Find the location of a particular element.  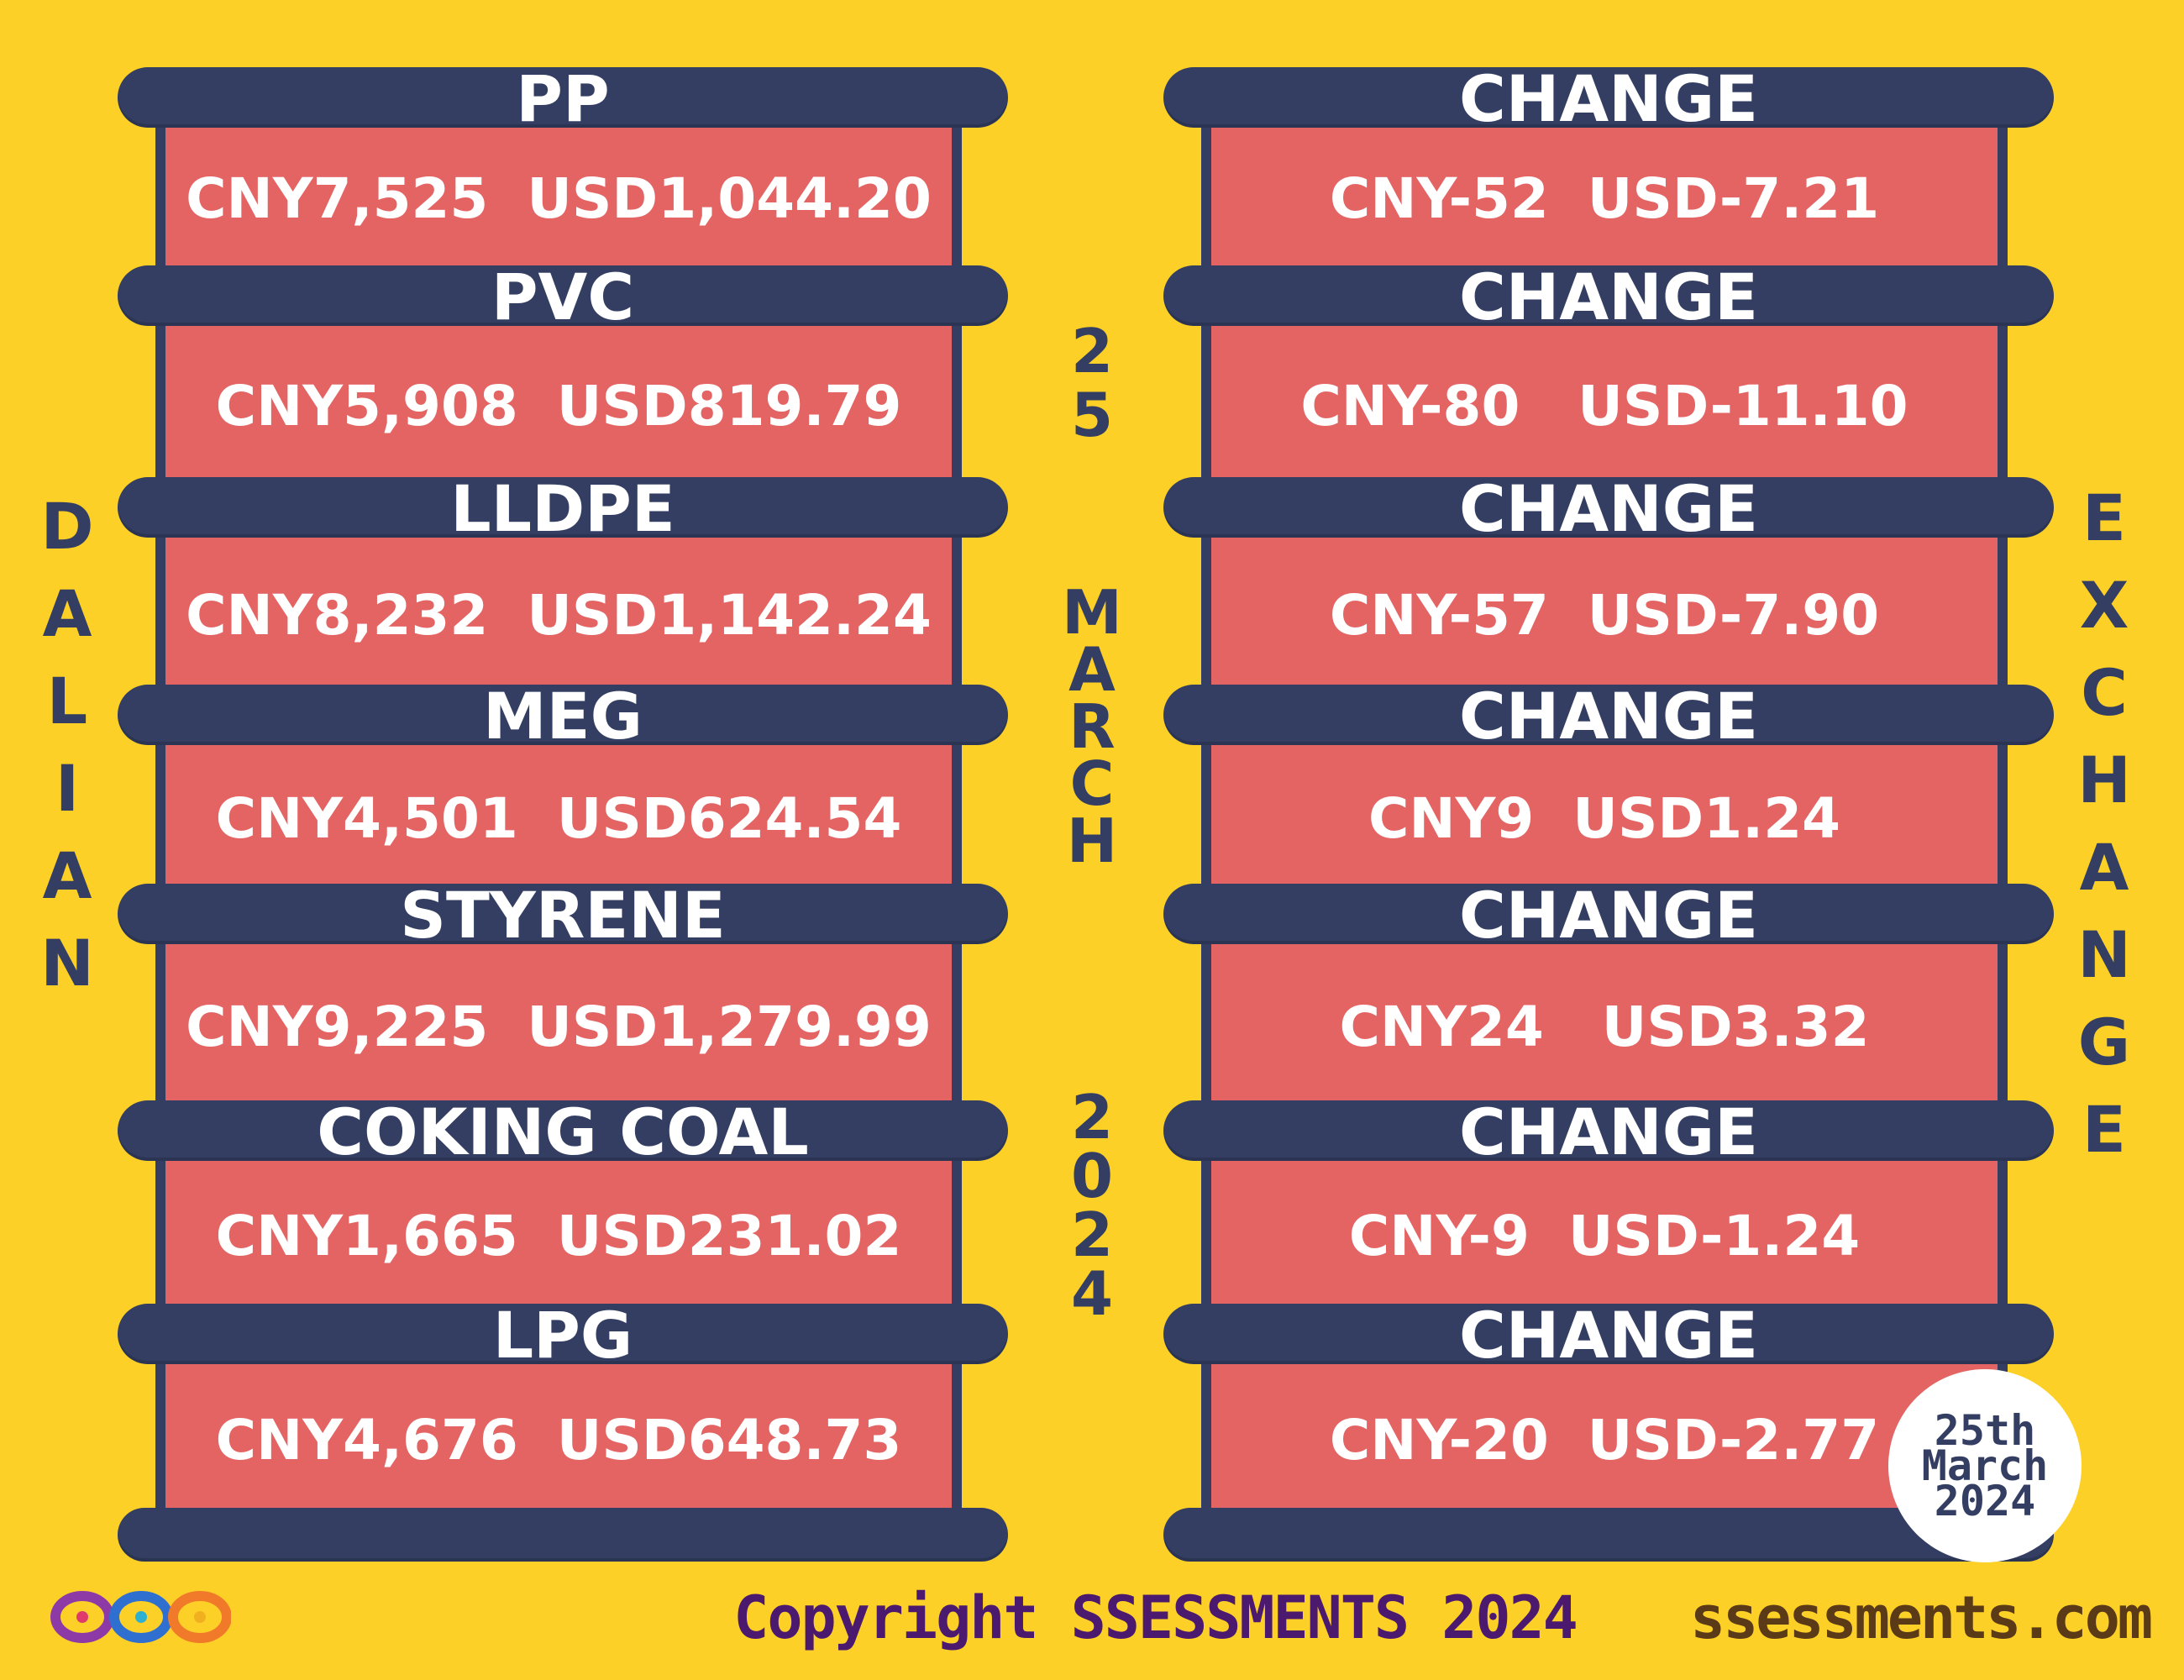

vertical-title-exchange: E X C H A N G E is located at coordinates (2104, 824).